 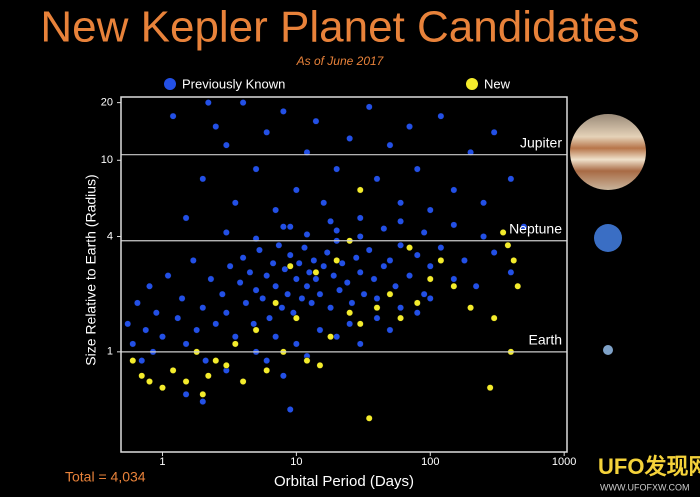 I want to click on y-tick-label: 10, so click(x=107, y=160).